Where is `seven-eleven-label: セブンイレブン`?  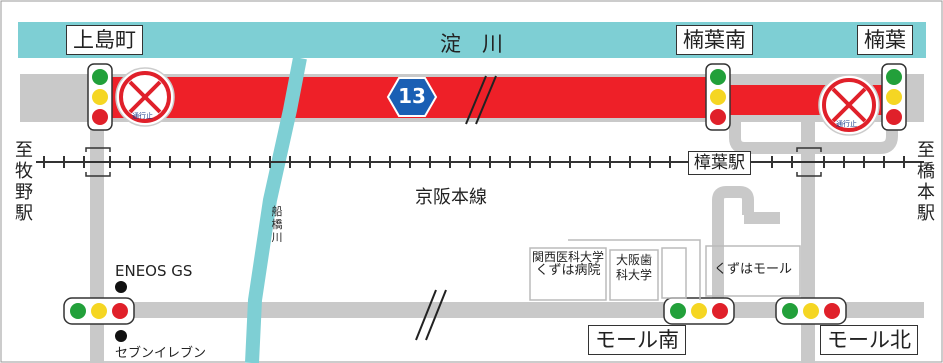
seven-eleven-label: セブンイレブン is located at coordinates (161, 353).